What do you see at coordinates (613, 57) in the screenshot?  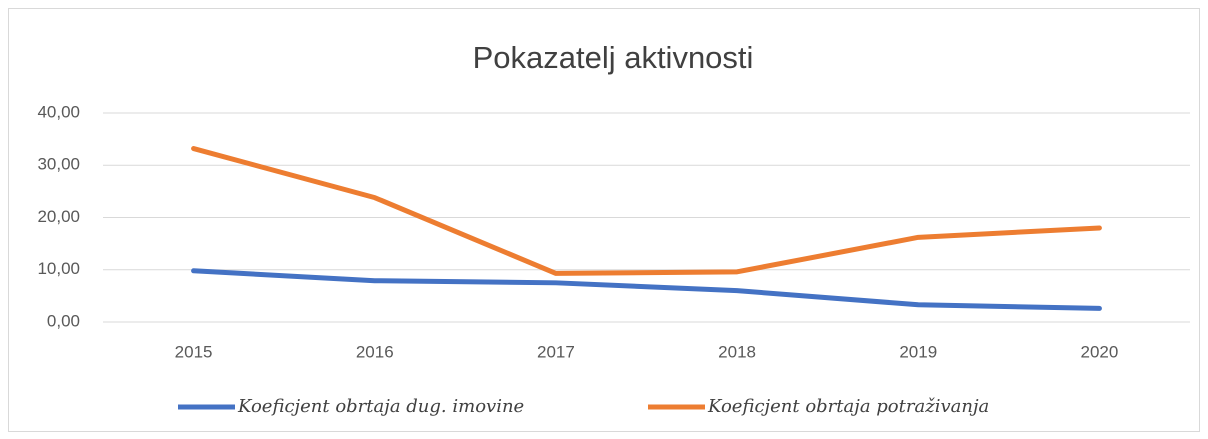 I see `chart-title: Pokazatelj aktivnosti` at bounding box center [613, 57].